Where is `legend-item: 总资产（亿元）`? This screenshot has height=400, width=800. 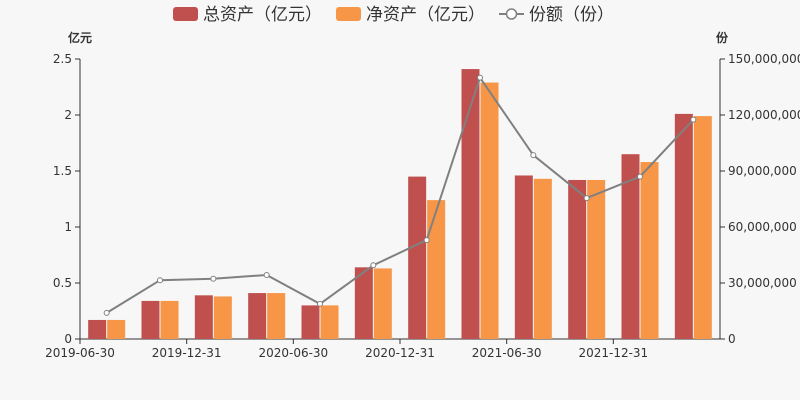 legend-item: 总资产（亿元） is located at coordinates (247, 15).